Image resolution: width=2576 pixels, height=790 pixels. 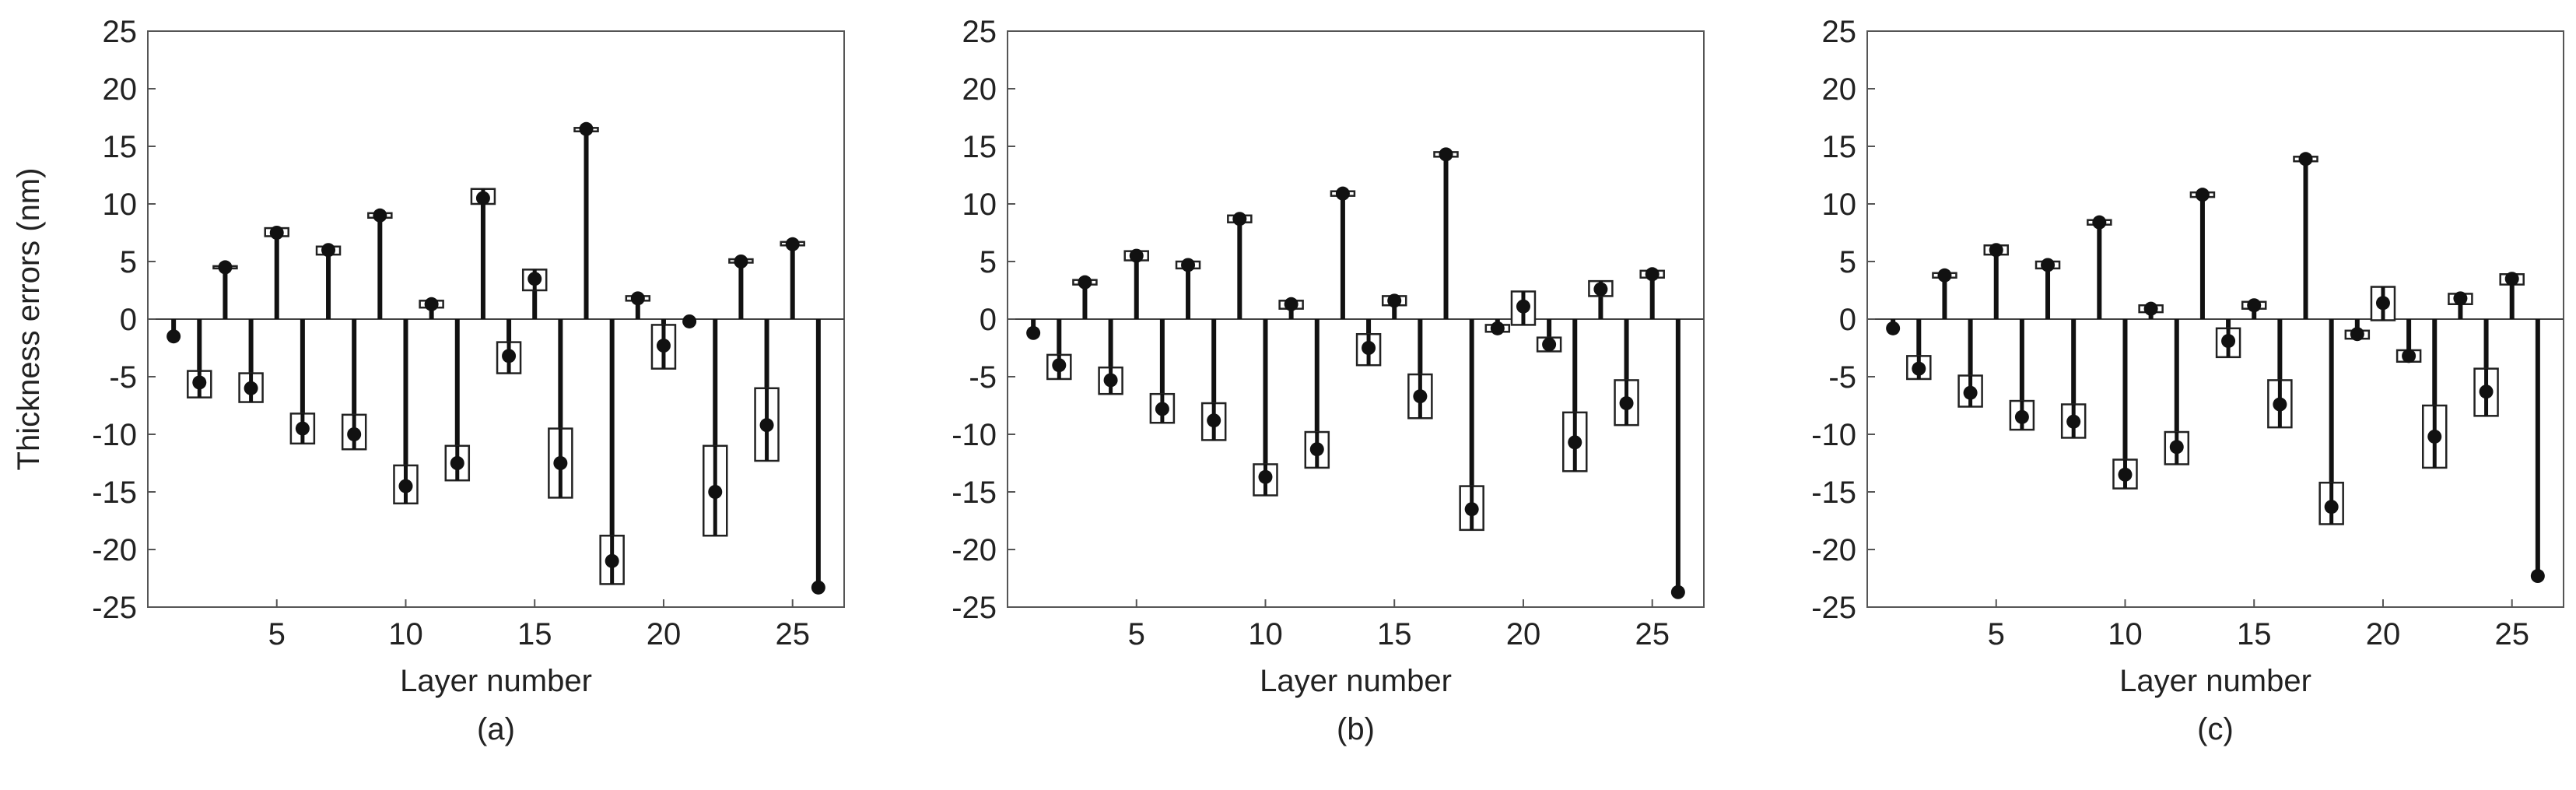 I want to click on y-tick-label: 15, so click(x=979, y=147).